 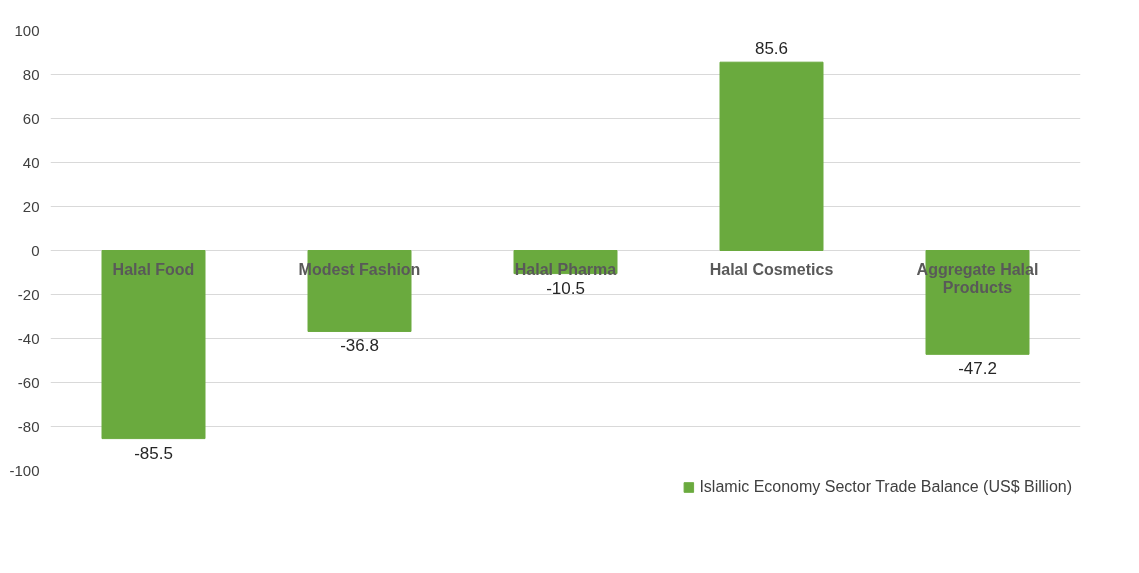 What do you see at coordinates (31, 206) in the screenshot?
I see `y-tick-label: 20` at bounding box center [31, 206].